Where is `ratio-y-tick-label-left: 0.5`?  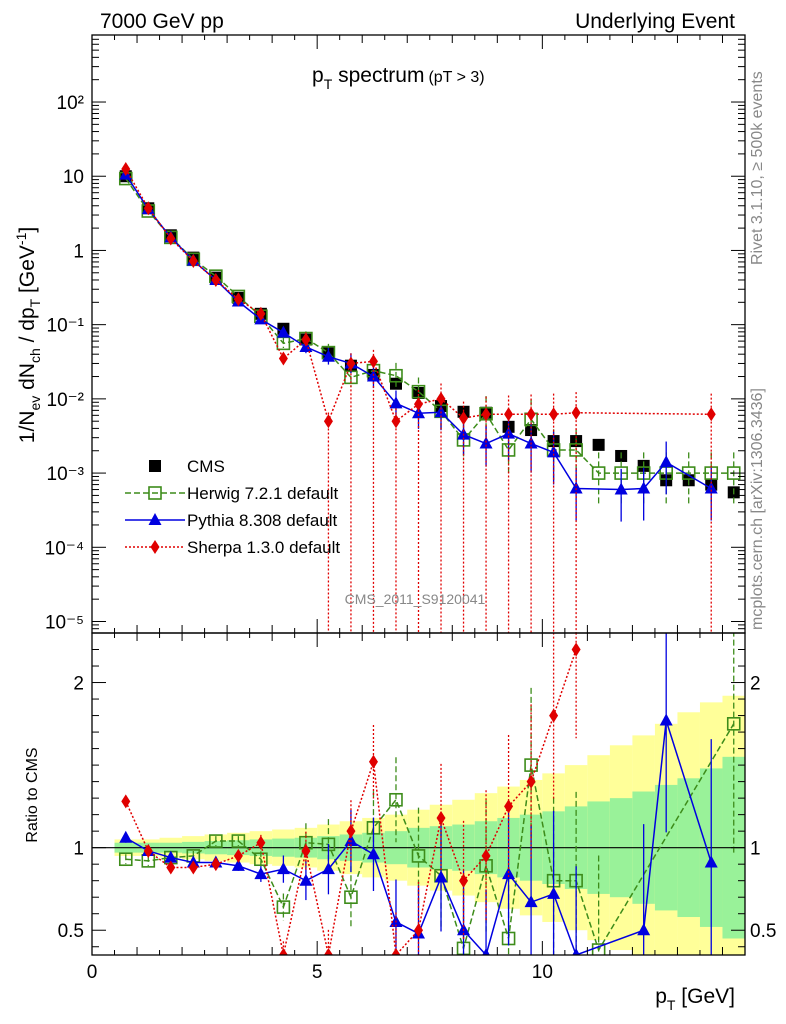 ratio-y-tick-label-left: 0.5 is located at coordinates (71, 931).